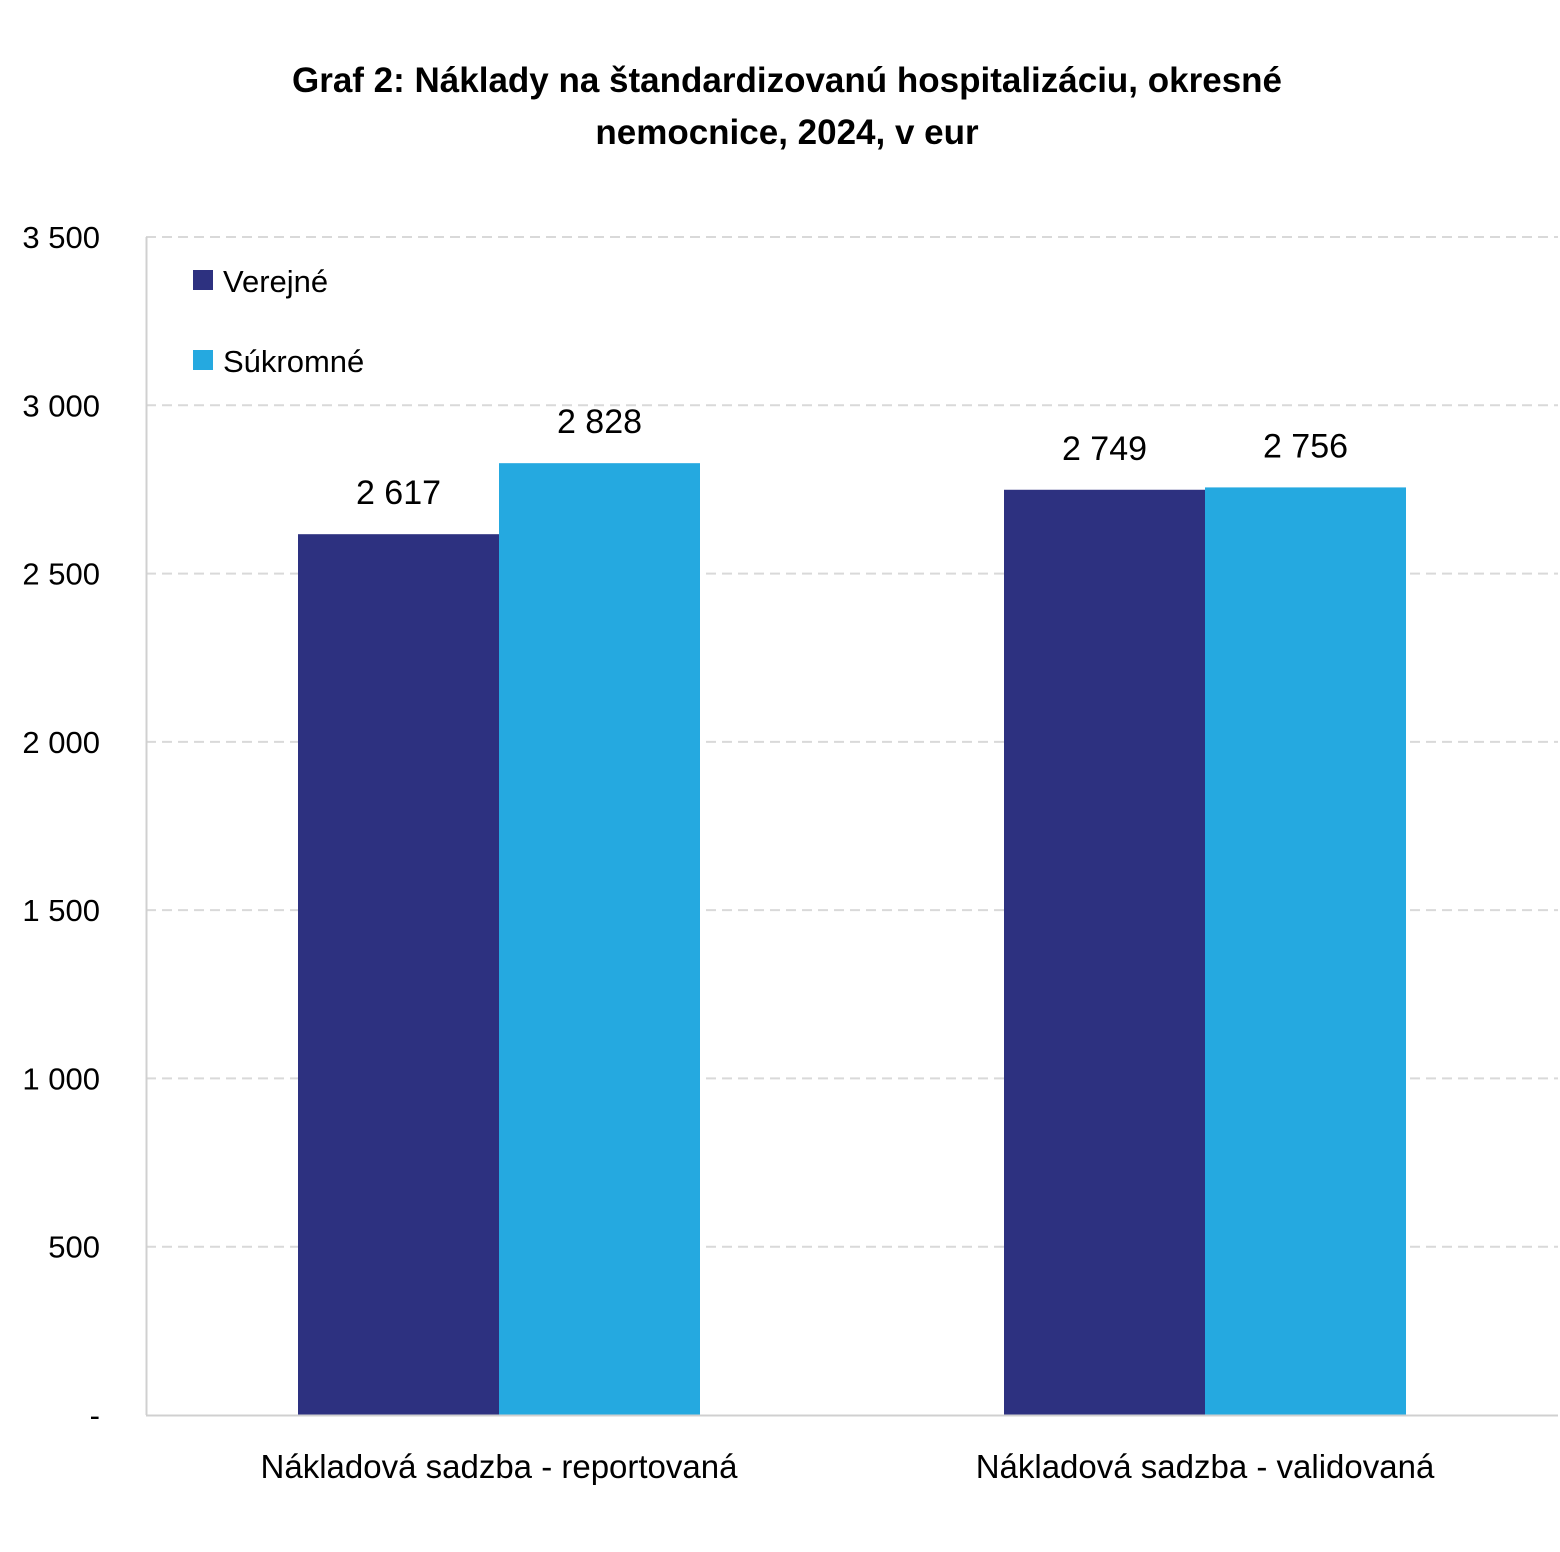 The width and height of the screenshot is (1560, 1552). I want to click on data-label: 2 749, so click(1104, 449).